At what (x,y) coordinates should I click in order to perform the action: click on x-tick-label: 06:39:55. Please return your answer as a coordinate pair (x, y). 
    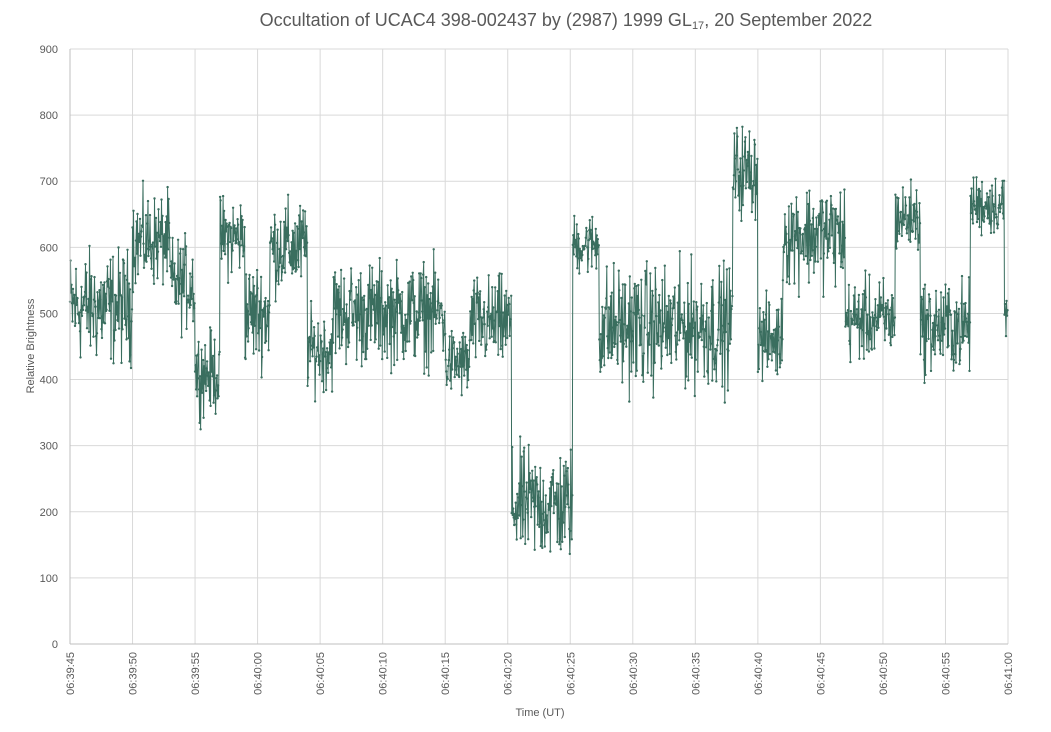
    Looking at the image, I should click on (196, 673).